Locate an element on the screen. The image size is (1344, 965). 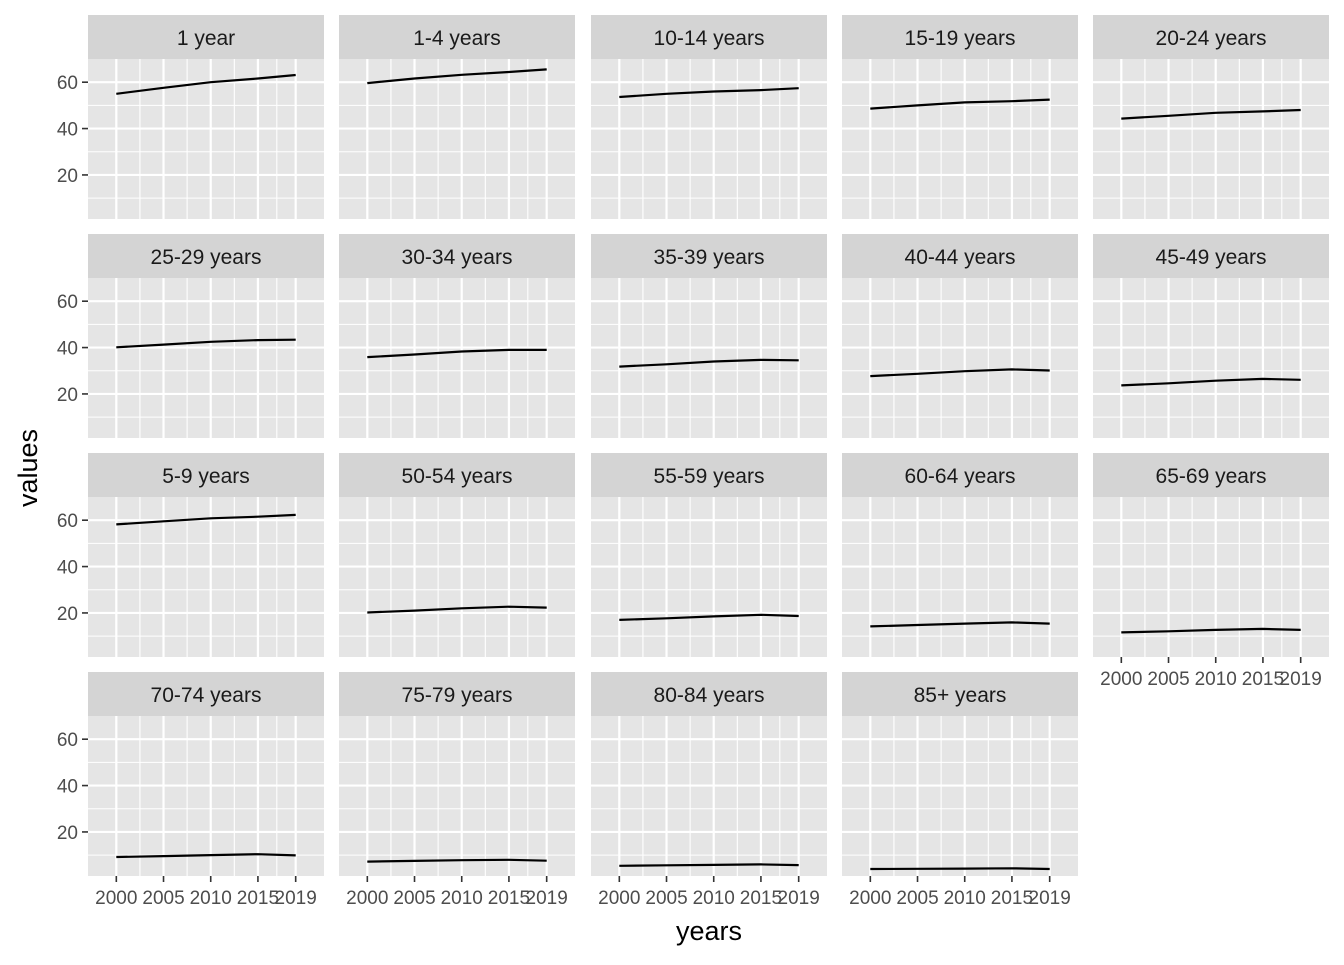
facet-panel: 20-24 years is located at coordinates (1211, 117).